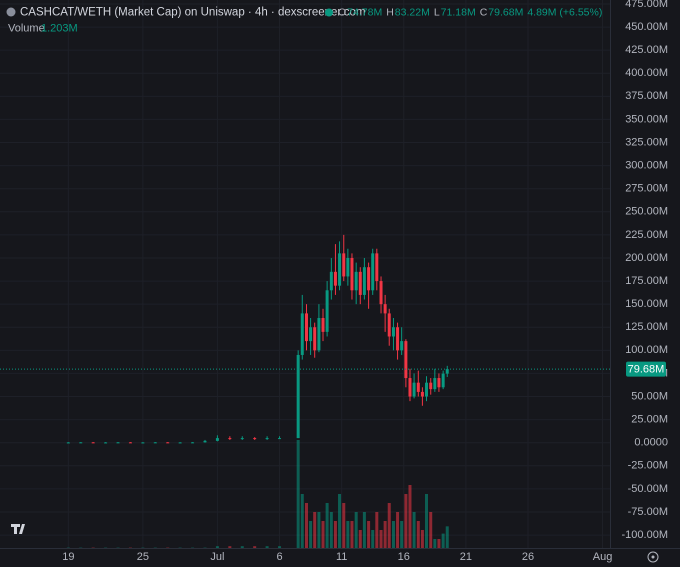 This screenshot has width=680, height=567. Describe the element at coordinates (646, 327) in the screenshot. I see `y-tick-label: 125.00M` at that location.